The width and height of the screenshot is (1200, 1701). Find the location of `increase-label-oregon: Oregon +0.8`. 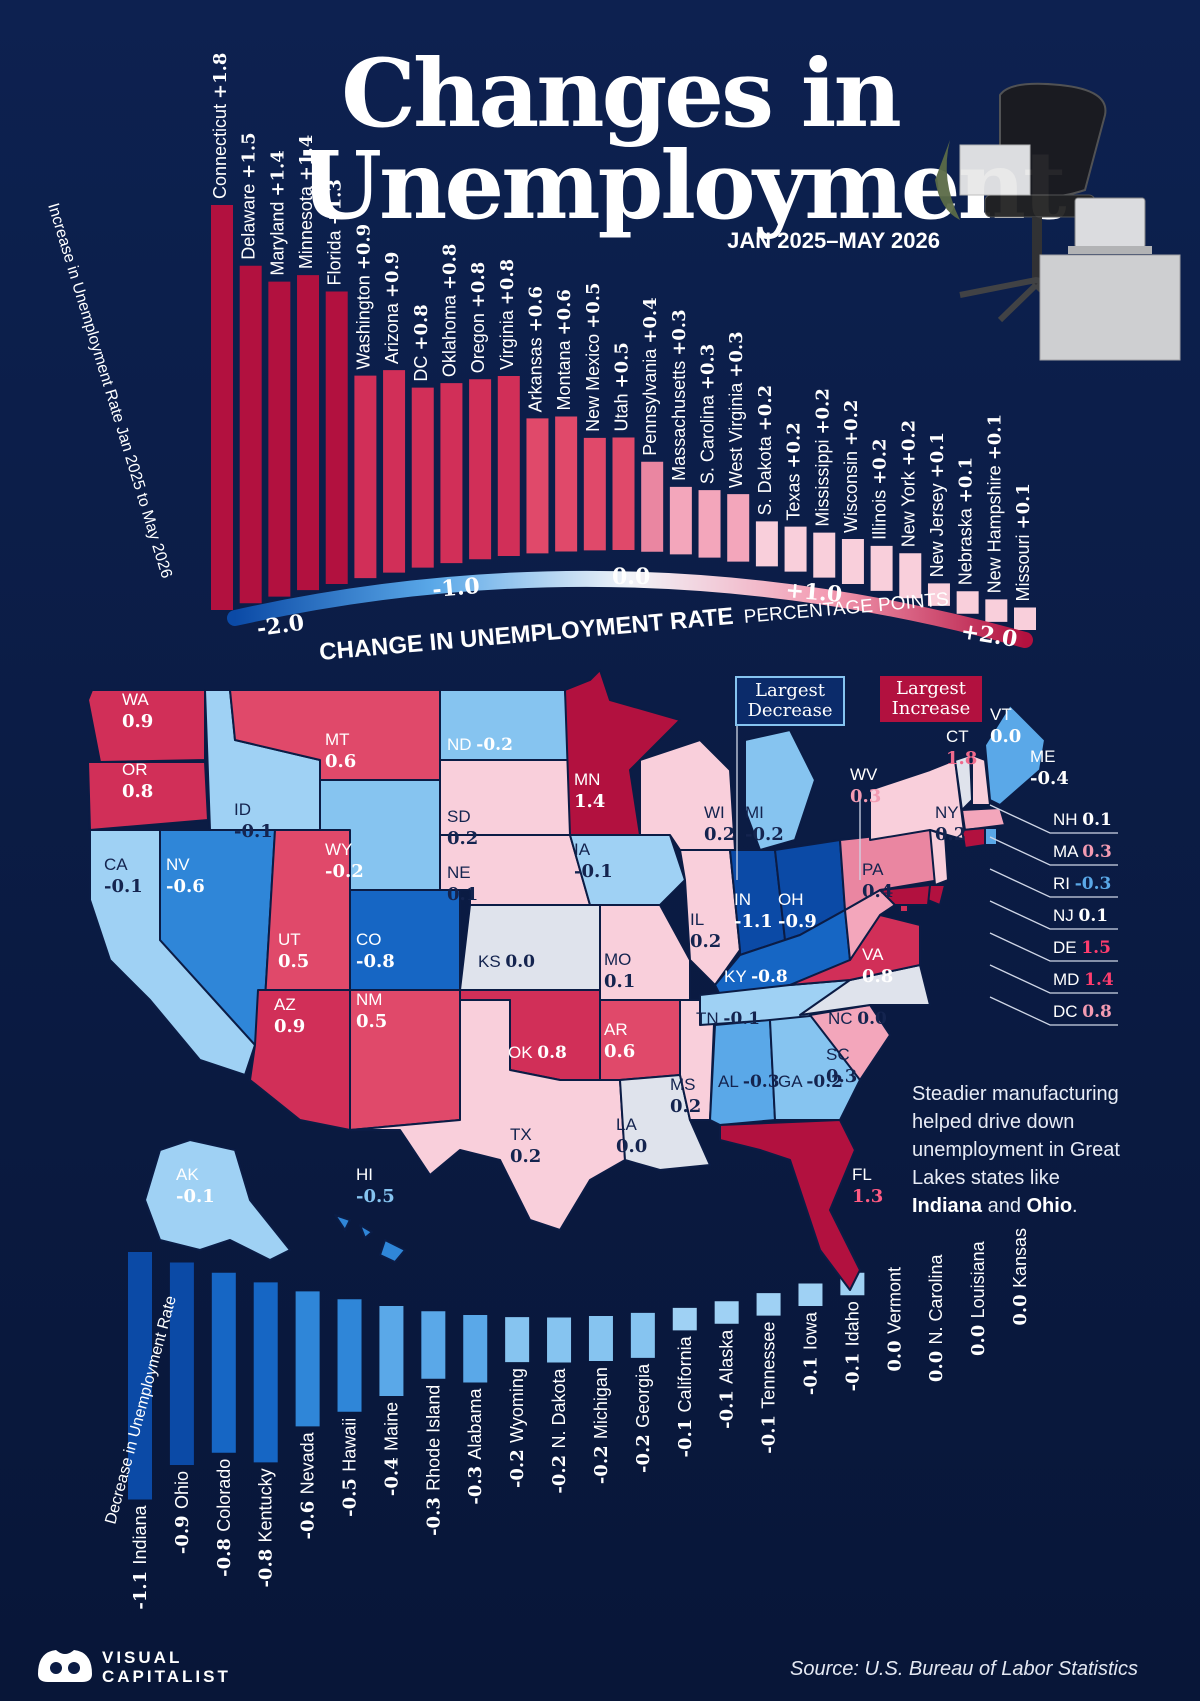

increase-label-oregon: Oregon +0.8 is located at coordinates (478, 317).